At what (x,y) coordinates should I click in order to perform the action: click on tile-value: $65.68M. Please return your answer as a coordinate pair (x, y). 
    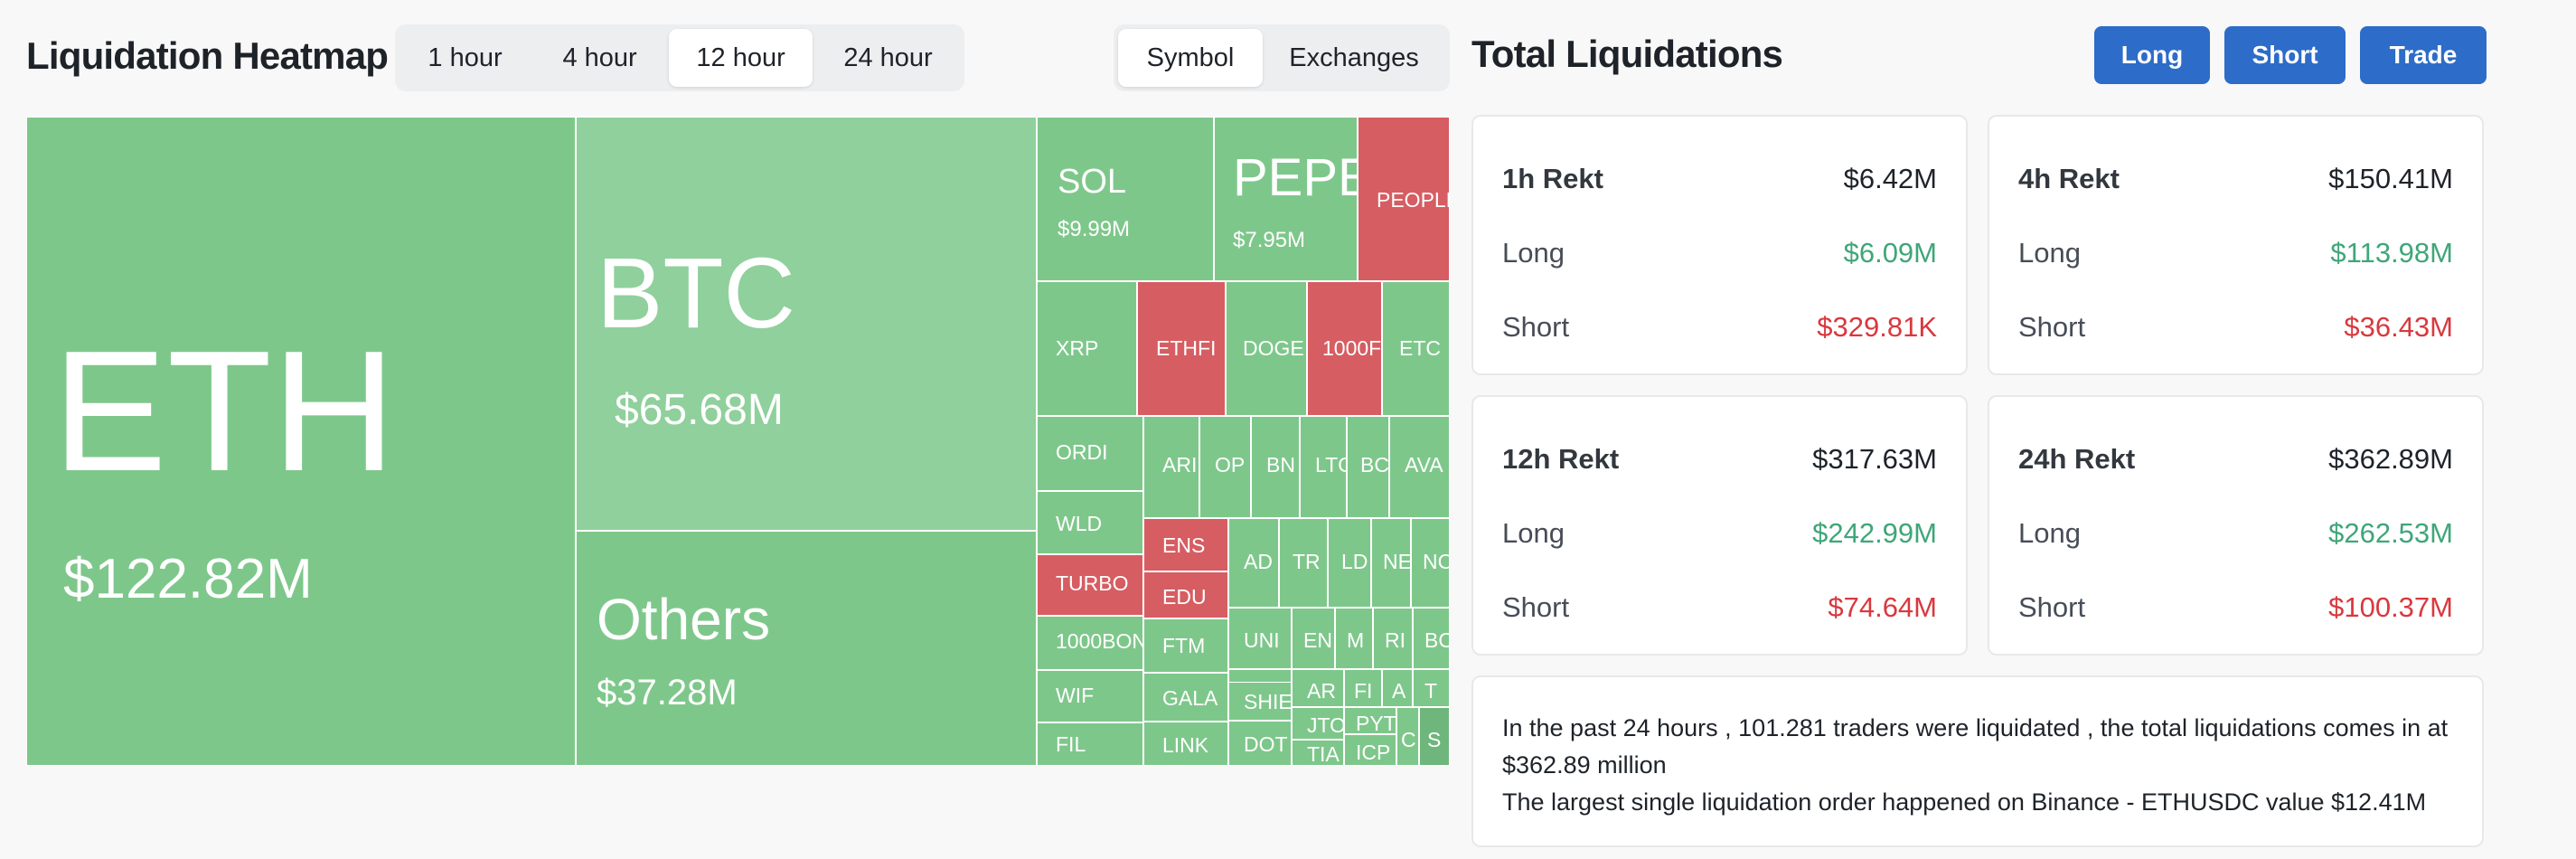
    Looking at the image, I should click on (699, 410).